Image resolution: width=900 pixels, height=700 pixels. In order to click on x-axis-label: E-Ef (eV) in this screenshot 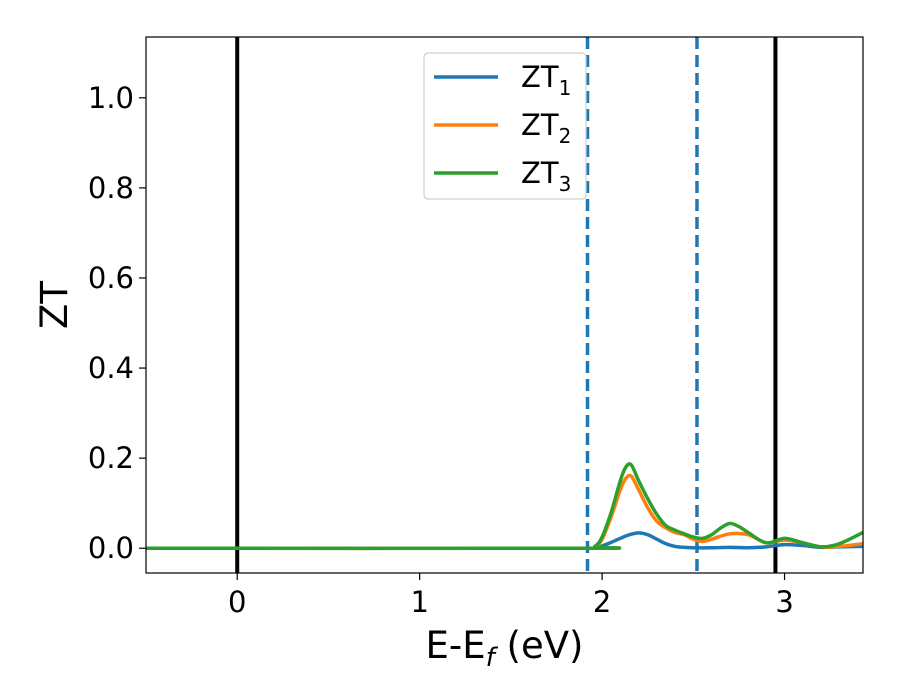, I will do `click(505, 648)`.